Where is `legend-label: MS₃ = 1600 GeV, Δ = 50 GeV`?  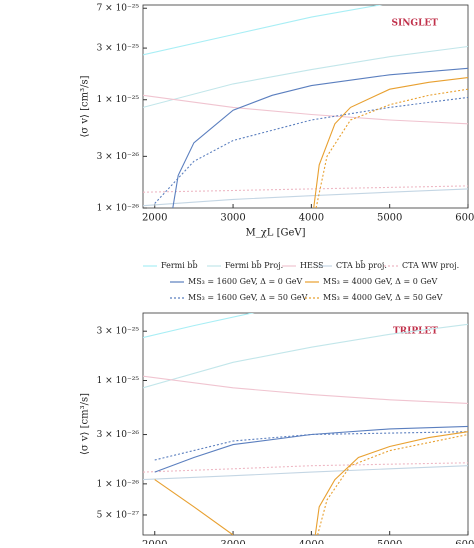 legend-label: MS₃ = 1600 GeV, Δ = 50 GeV is located at coordinates (248, 297).